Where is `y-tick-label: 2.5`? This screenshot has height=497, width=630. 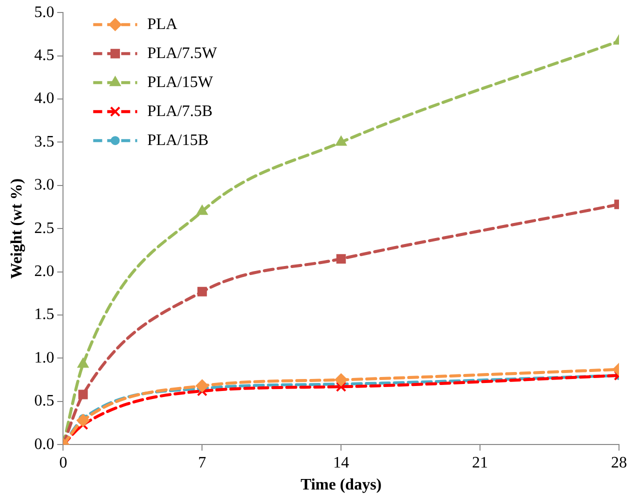
y-tick-label: 2.5 is located at coordinates (44, 228).